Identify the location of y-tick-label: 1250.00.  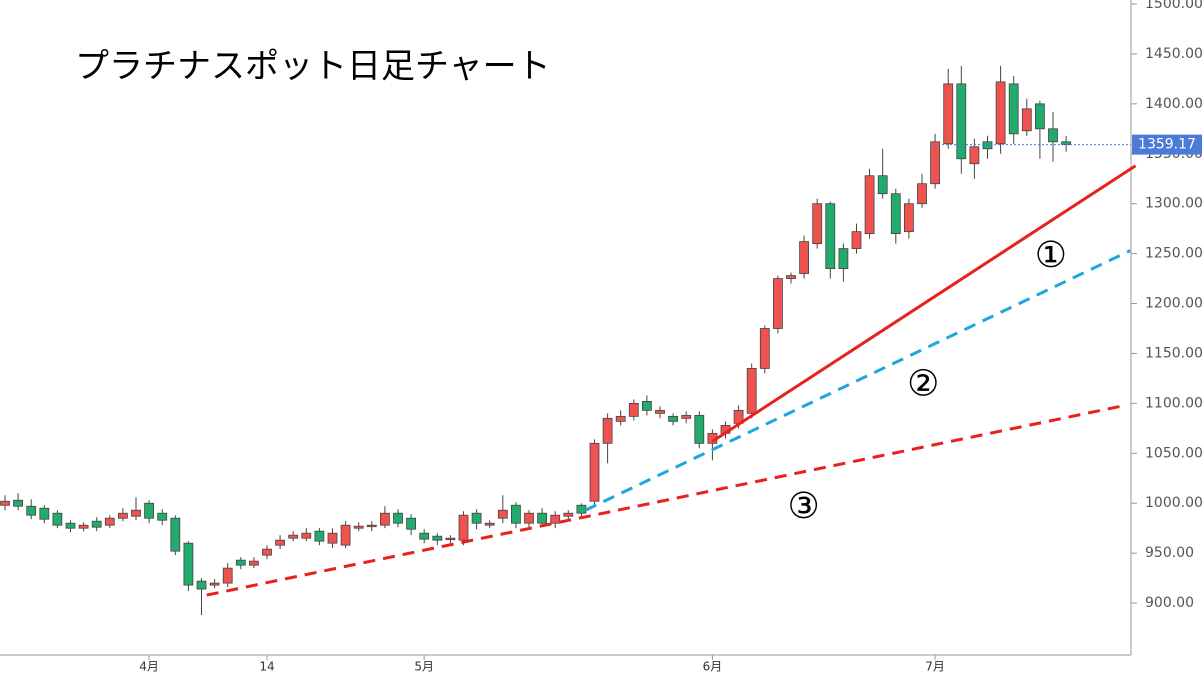
(1173, 254).